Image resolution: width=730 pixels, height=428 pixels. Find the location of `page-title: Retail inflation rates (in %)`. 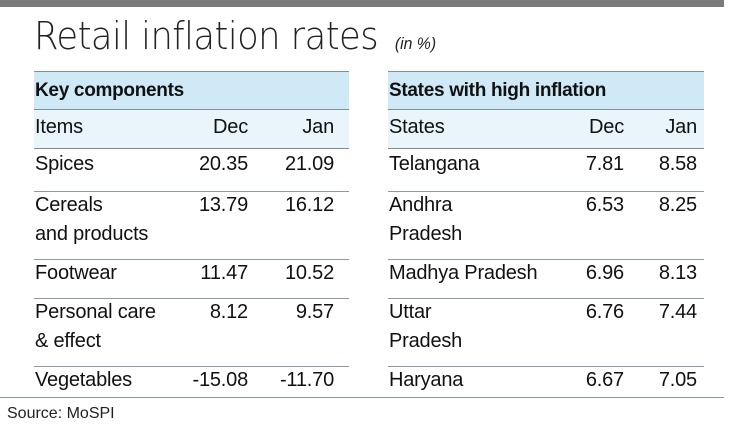

page-title: Retail inflation rates (in %) is located at coordinates (235, 36).